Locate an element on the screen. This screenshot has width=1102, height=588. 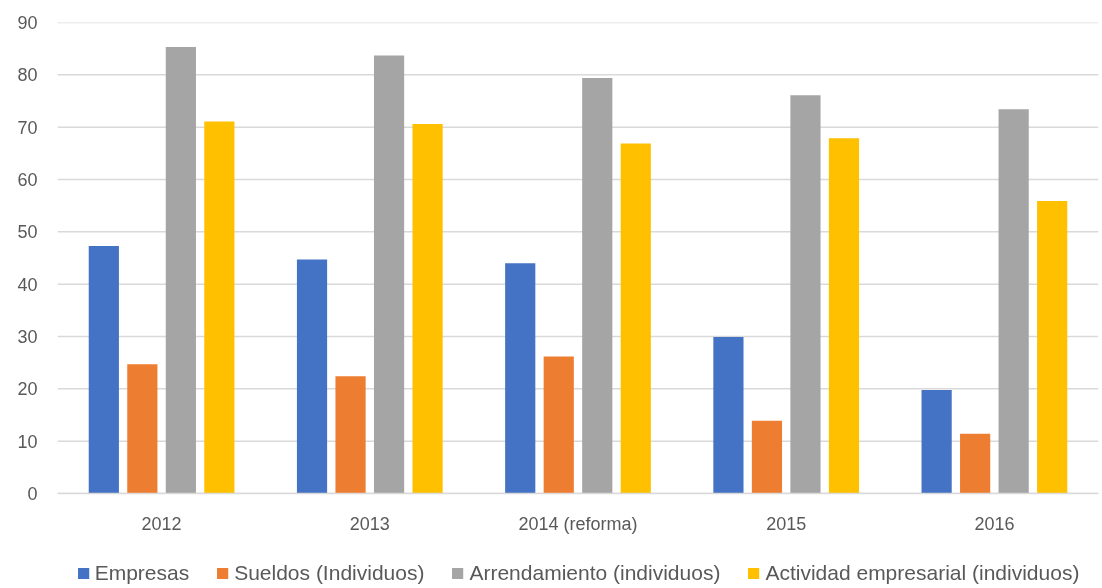
y-tick-label: 80 is located at coordinates (27, 75).